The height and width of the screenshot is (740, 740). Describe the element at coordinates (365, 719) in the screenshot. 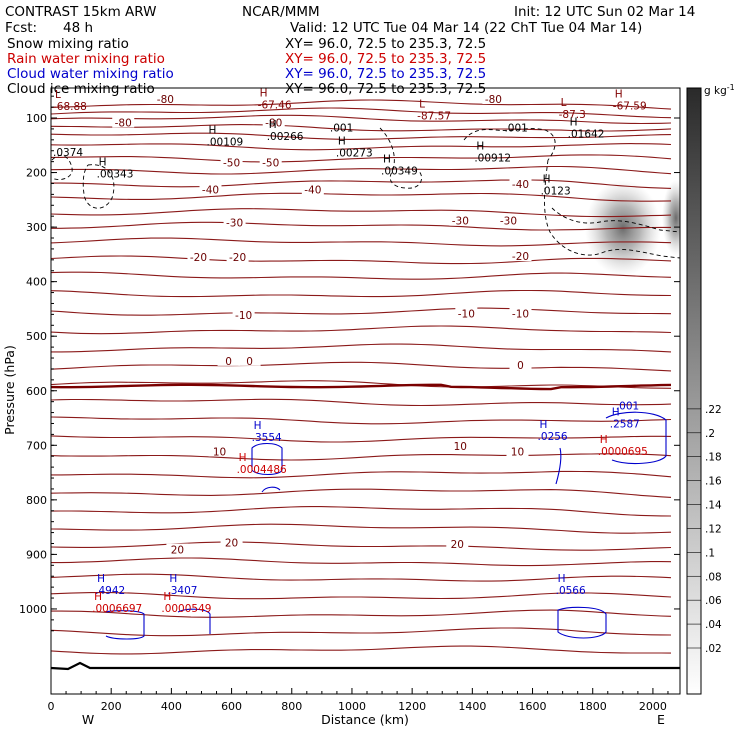

I see `x-axis-title: Distance (km)` at that location.